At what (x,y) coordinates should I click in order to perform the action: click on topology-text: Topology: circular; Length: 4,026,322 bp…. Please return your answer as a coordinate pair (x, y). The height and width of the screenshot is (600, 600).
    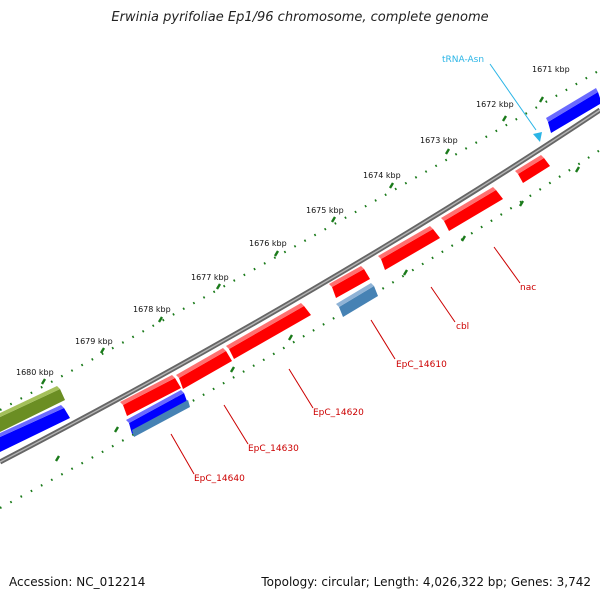
    Looking at the image, I should click on (426, 582).